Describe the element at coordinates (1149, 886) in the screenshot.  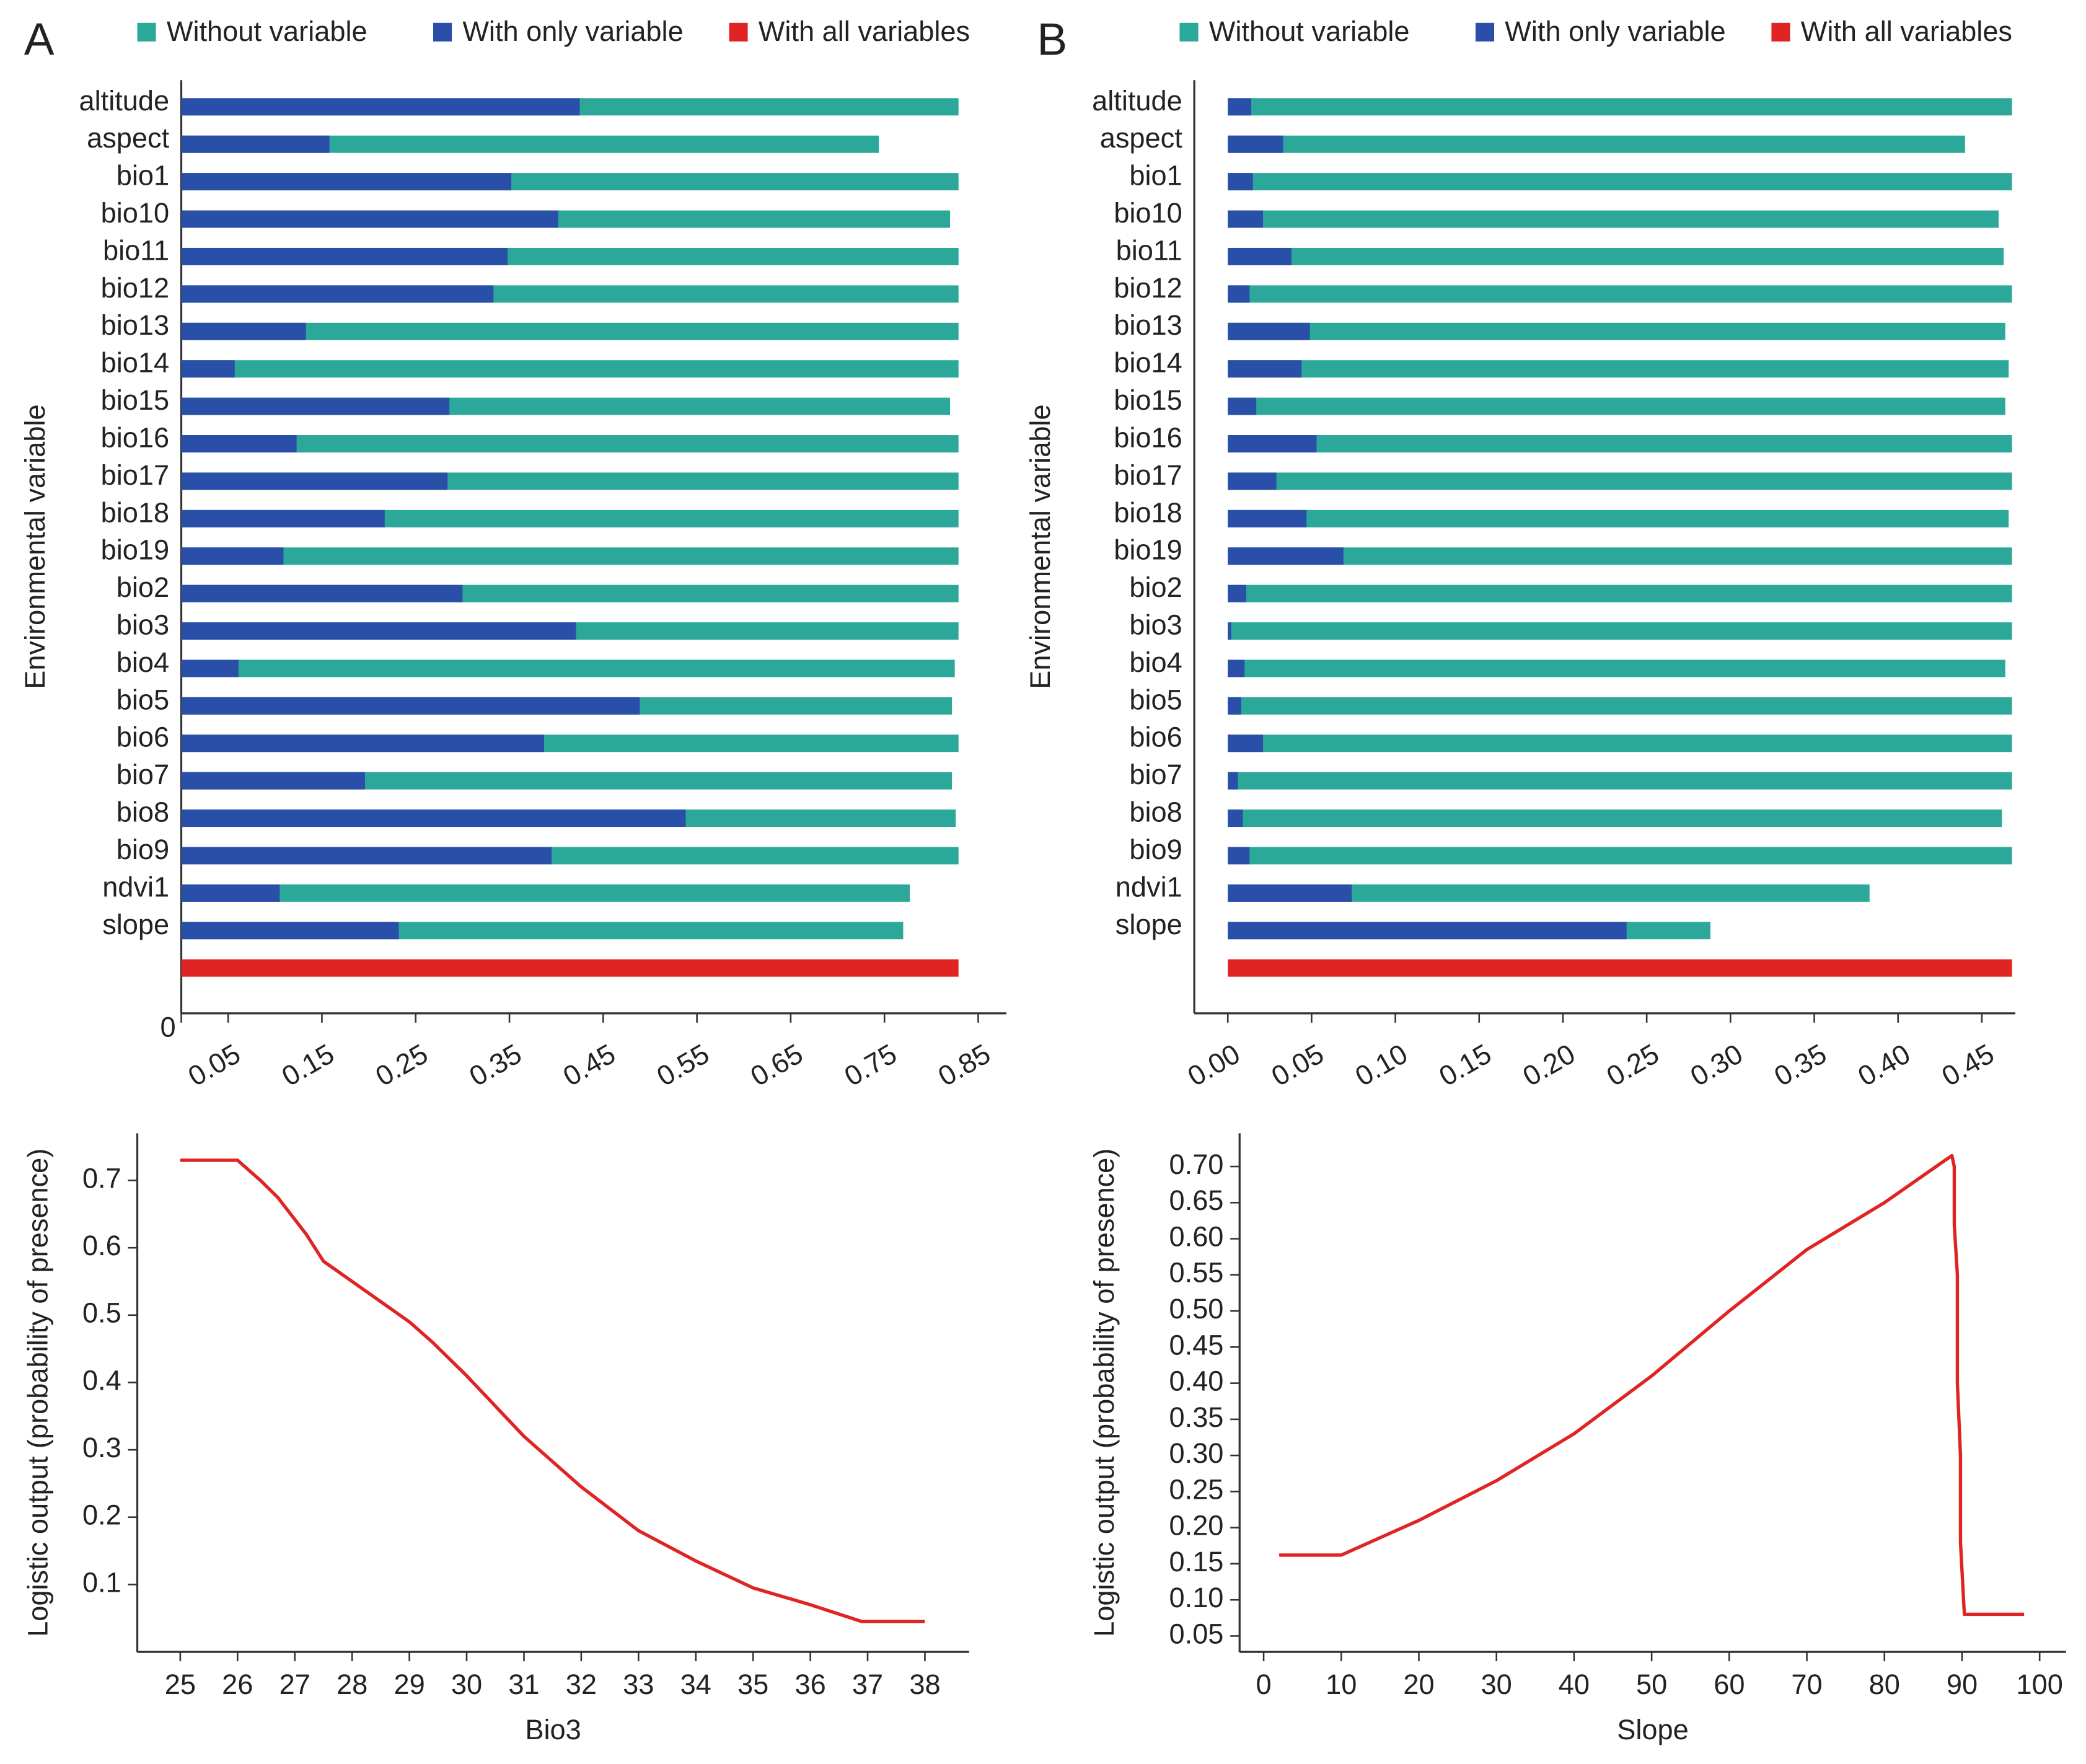
I see `category-label: ndvi1` at that location.